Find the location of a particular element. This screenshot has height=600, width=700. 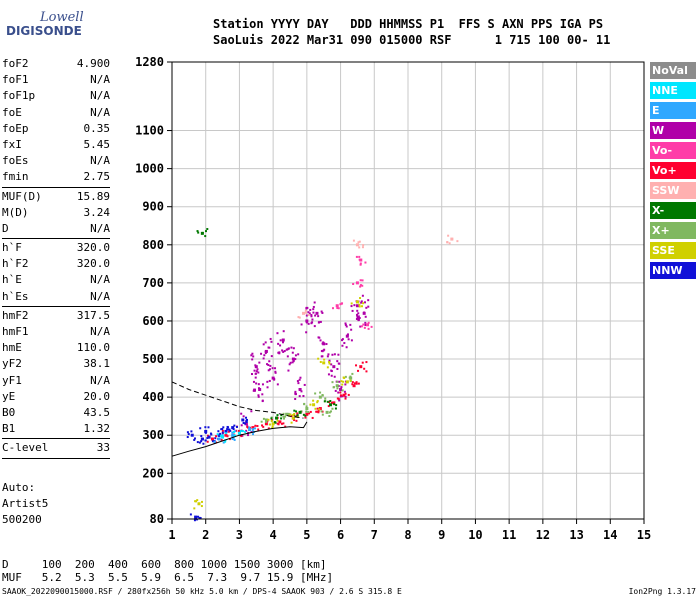

y-tick-label: 1100 is located at coordinates (149, 131).